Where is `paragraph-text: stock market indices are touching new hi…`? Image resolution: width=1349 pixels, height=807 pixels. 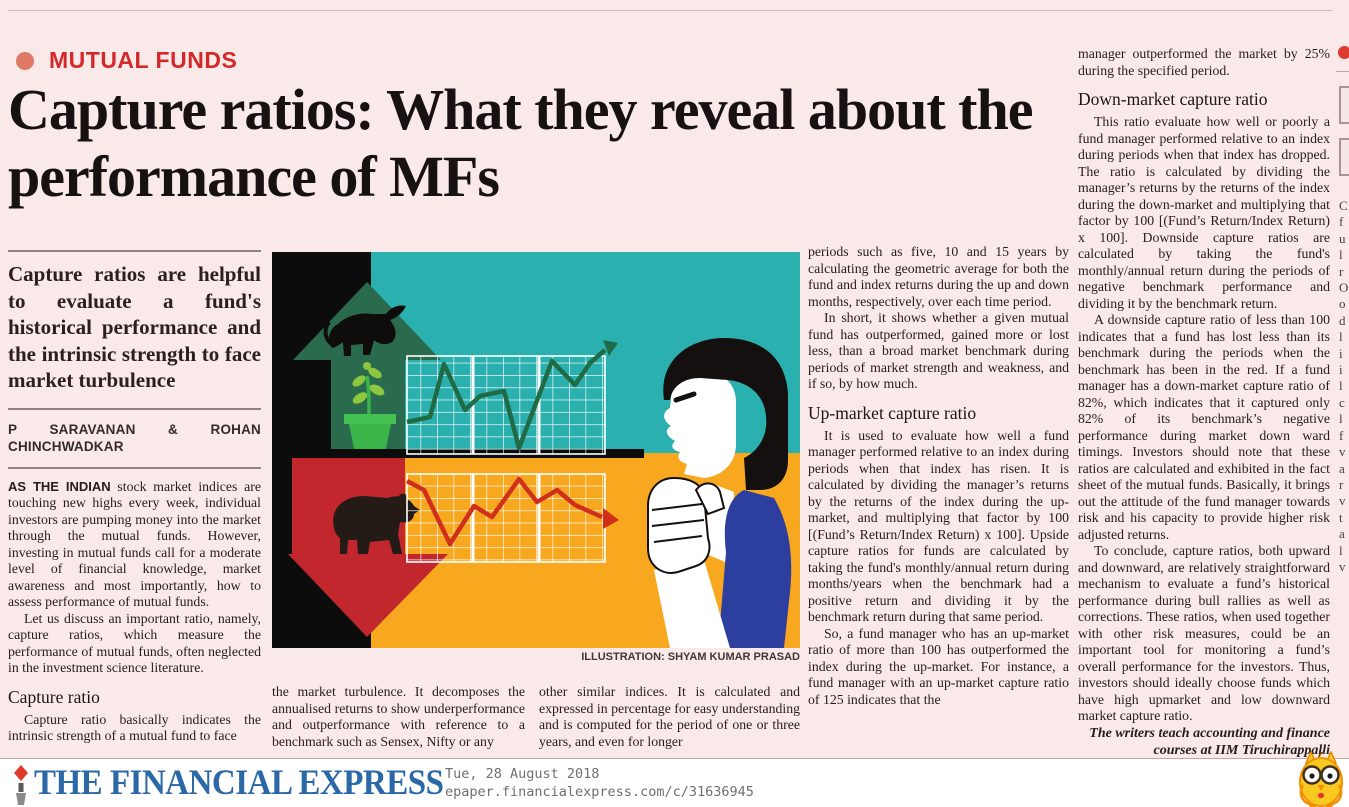
paragraph-text: stock market indices are touching new hi… is located at coordinates (134, 544).